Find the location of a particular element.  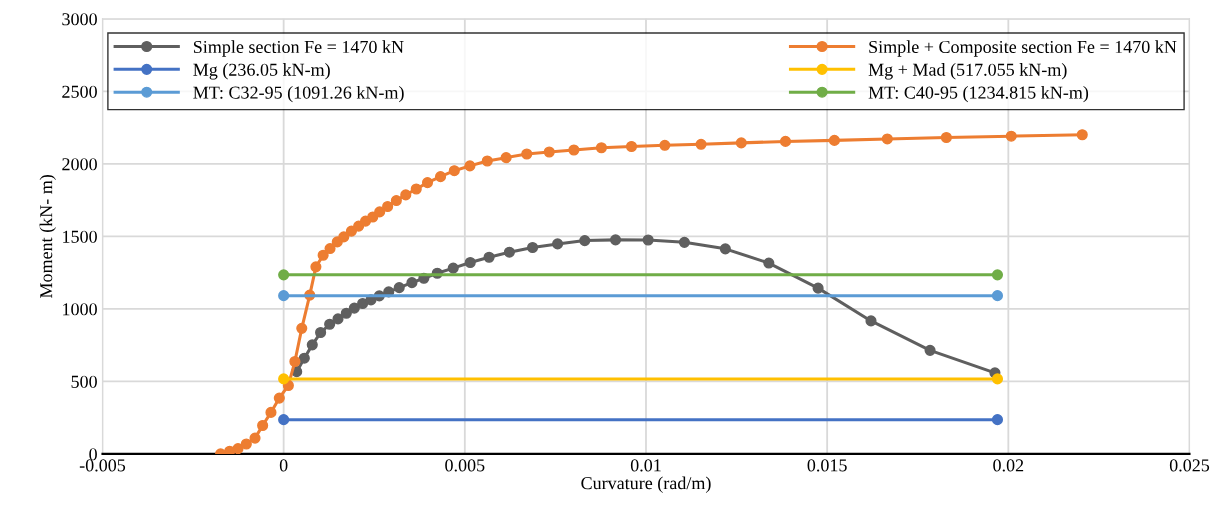

legend-label: Simple + Composite section Fe = 1470 kN is located at coordinates (1023, 48).